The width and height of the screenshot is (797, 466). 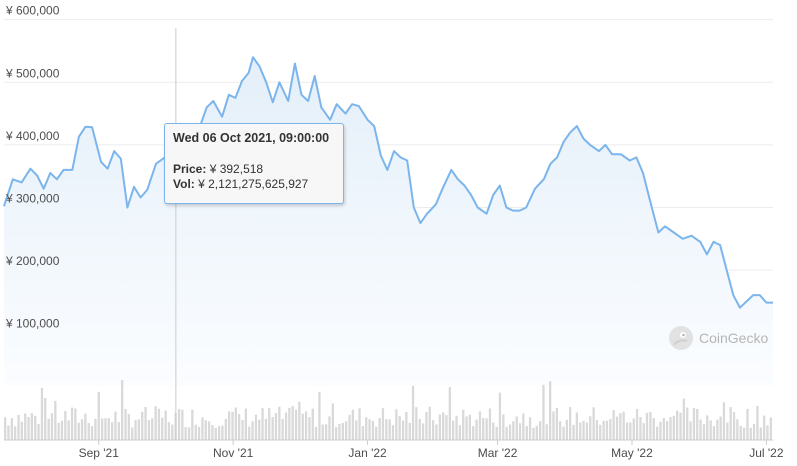 What do you see at coordinates (236, 169) in the screenshot?
I see `tooltip-price-value: ¥ 392,518` at bounding box center [236, 169].